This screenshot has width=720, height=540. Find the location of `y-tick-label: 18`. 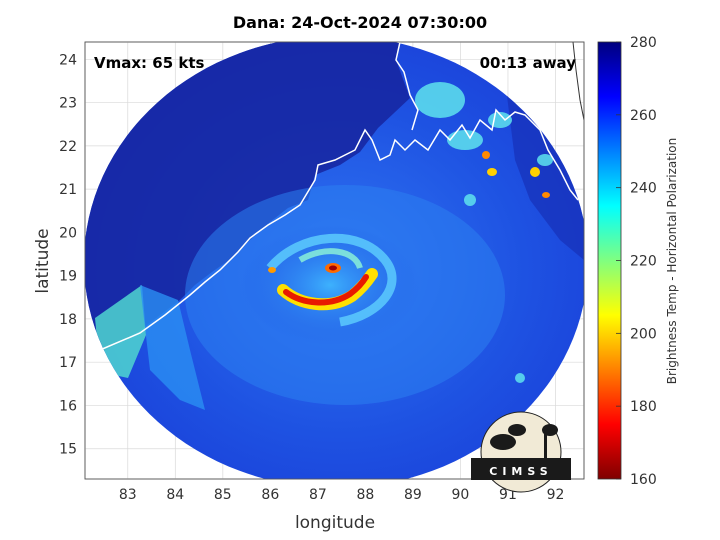

y-tick-label: 18 is located at coordinates (68, 320).